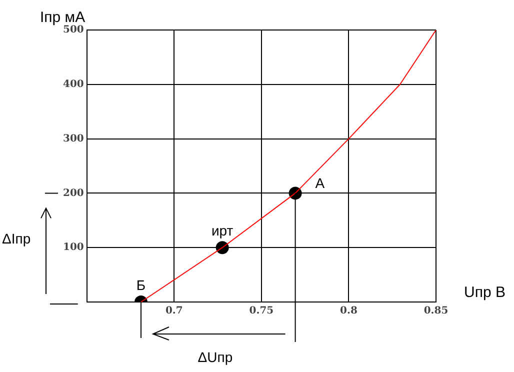 The height and width of the screenshot is (372, 514). Describe the element at coordinates (141, 285) in the screenshot. I see `annotation: Б` at that location.